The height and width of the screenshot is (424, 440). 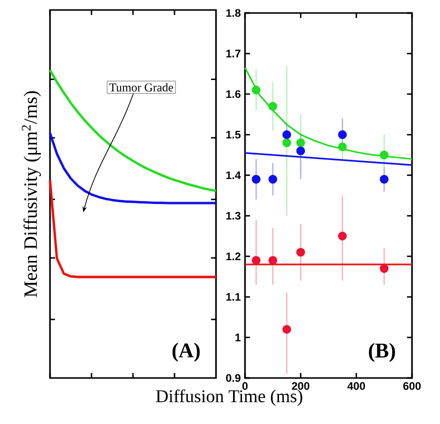 What do you see at coordinates (233, 297) in the screenshot?
I see `y-tick-label: 1.1` at bounding box center [233, 297].